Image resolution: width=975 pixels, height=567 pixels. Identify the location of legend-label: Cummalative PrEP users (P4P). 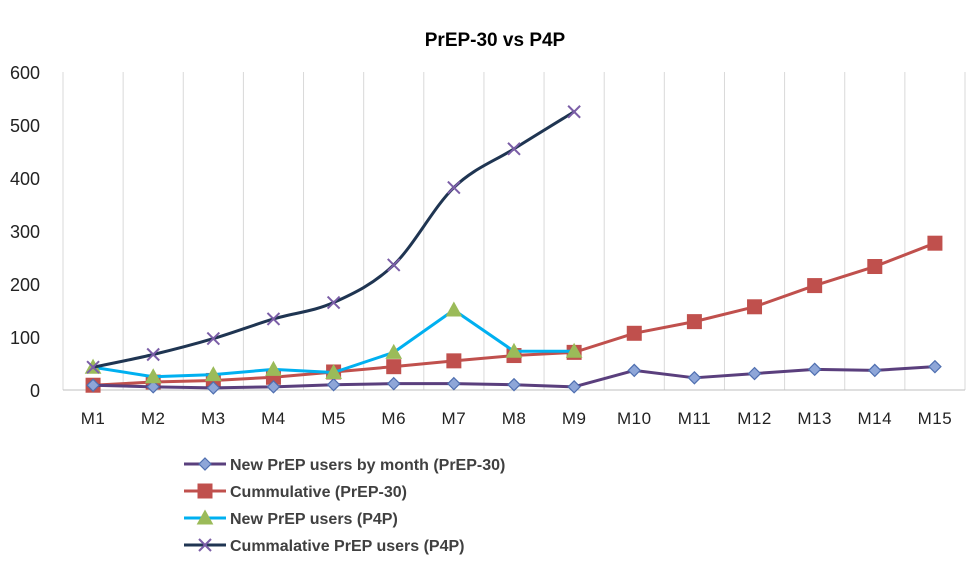
(347, 546).